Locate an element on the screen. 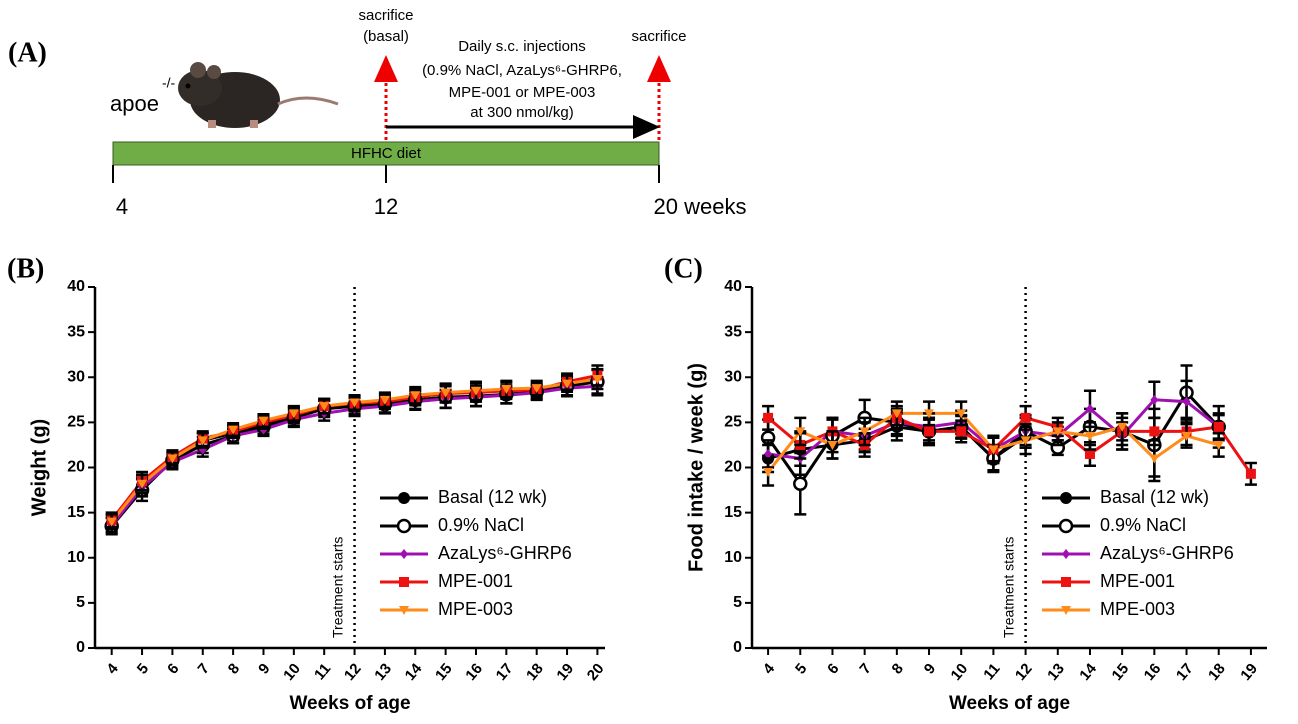  x-tick-label: 20 is located at coordinates (596, 672).